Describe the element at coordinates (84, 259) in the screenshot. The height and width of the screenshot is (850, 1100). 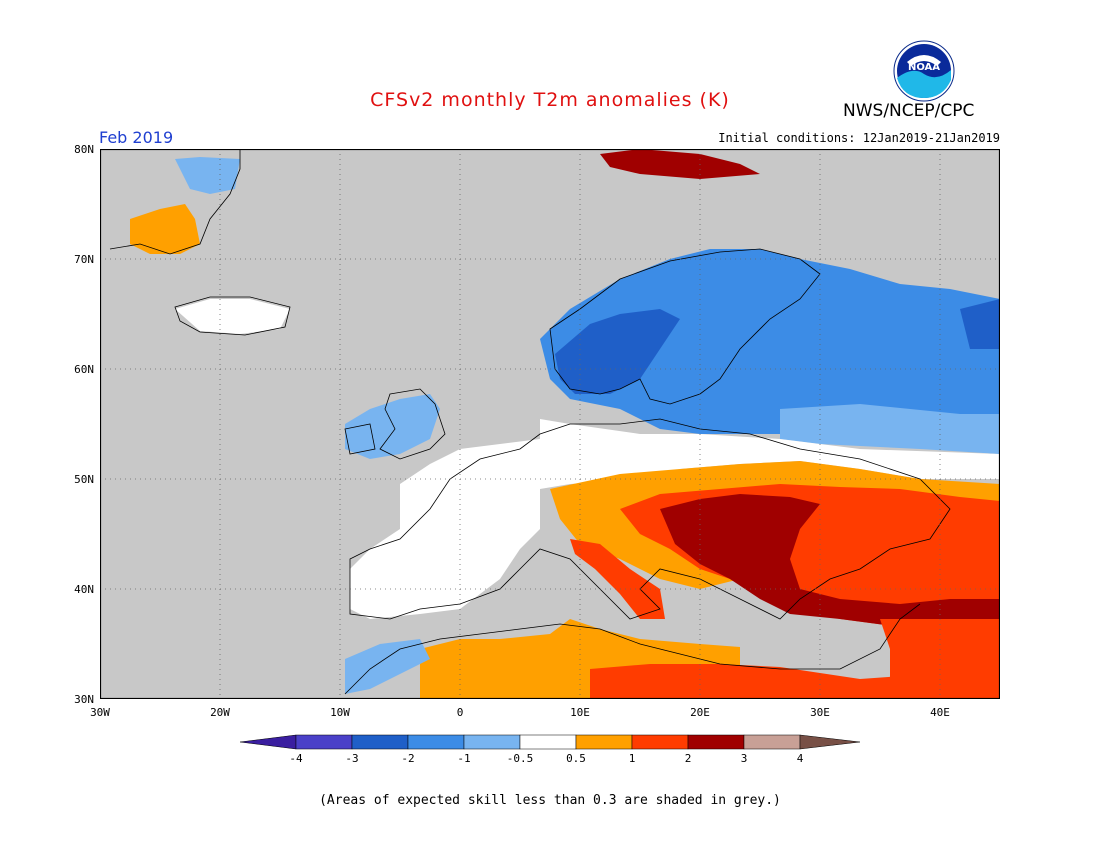
I see `lat-label-70n: 70N` at that location.